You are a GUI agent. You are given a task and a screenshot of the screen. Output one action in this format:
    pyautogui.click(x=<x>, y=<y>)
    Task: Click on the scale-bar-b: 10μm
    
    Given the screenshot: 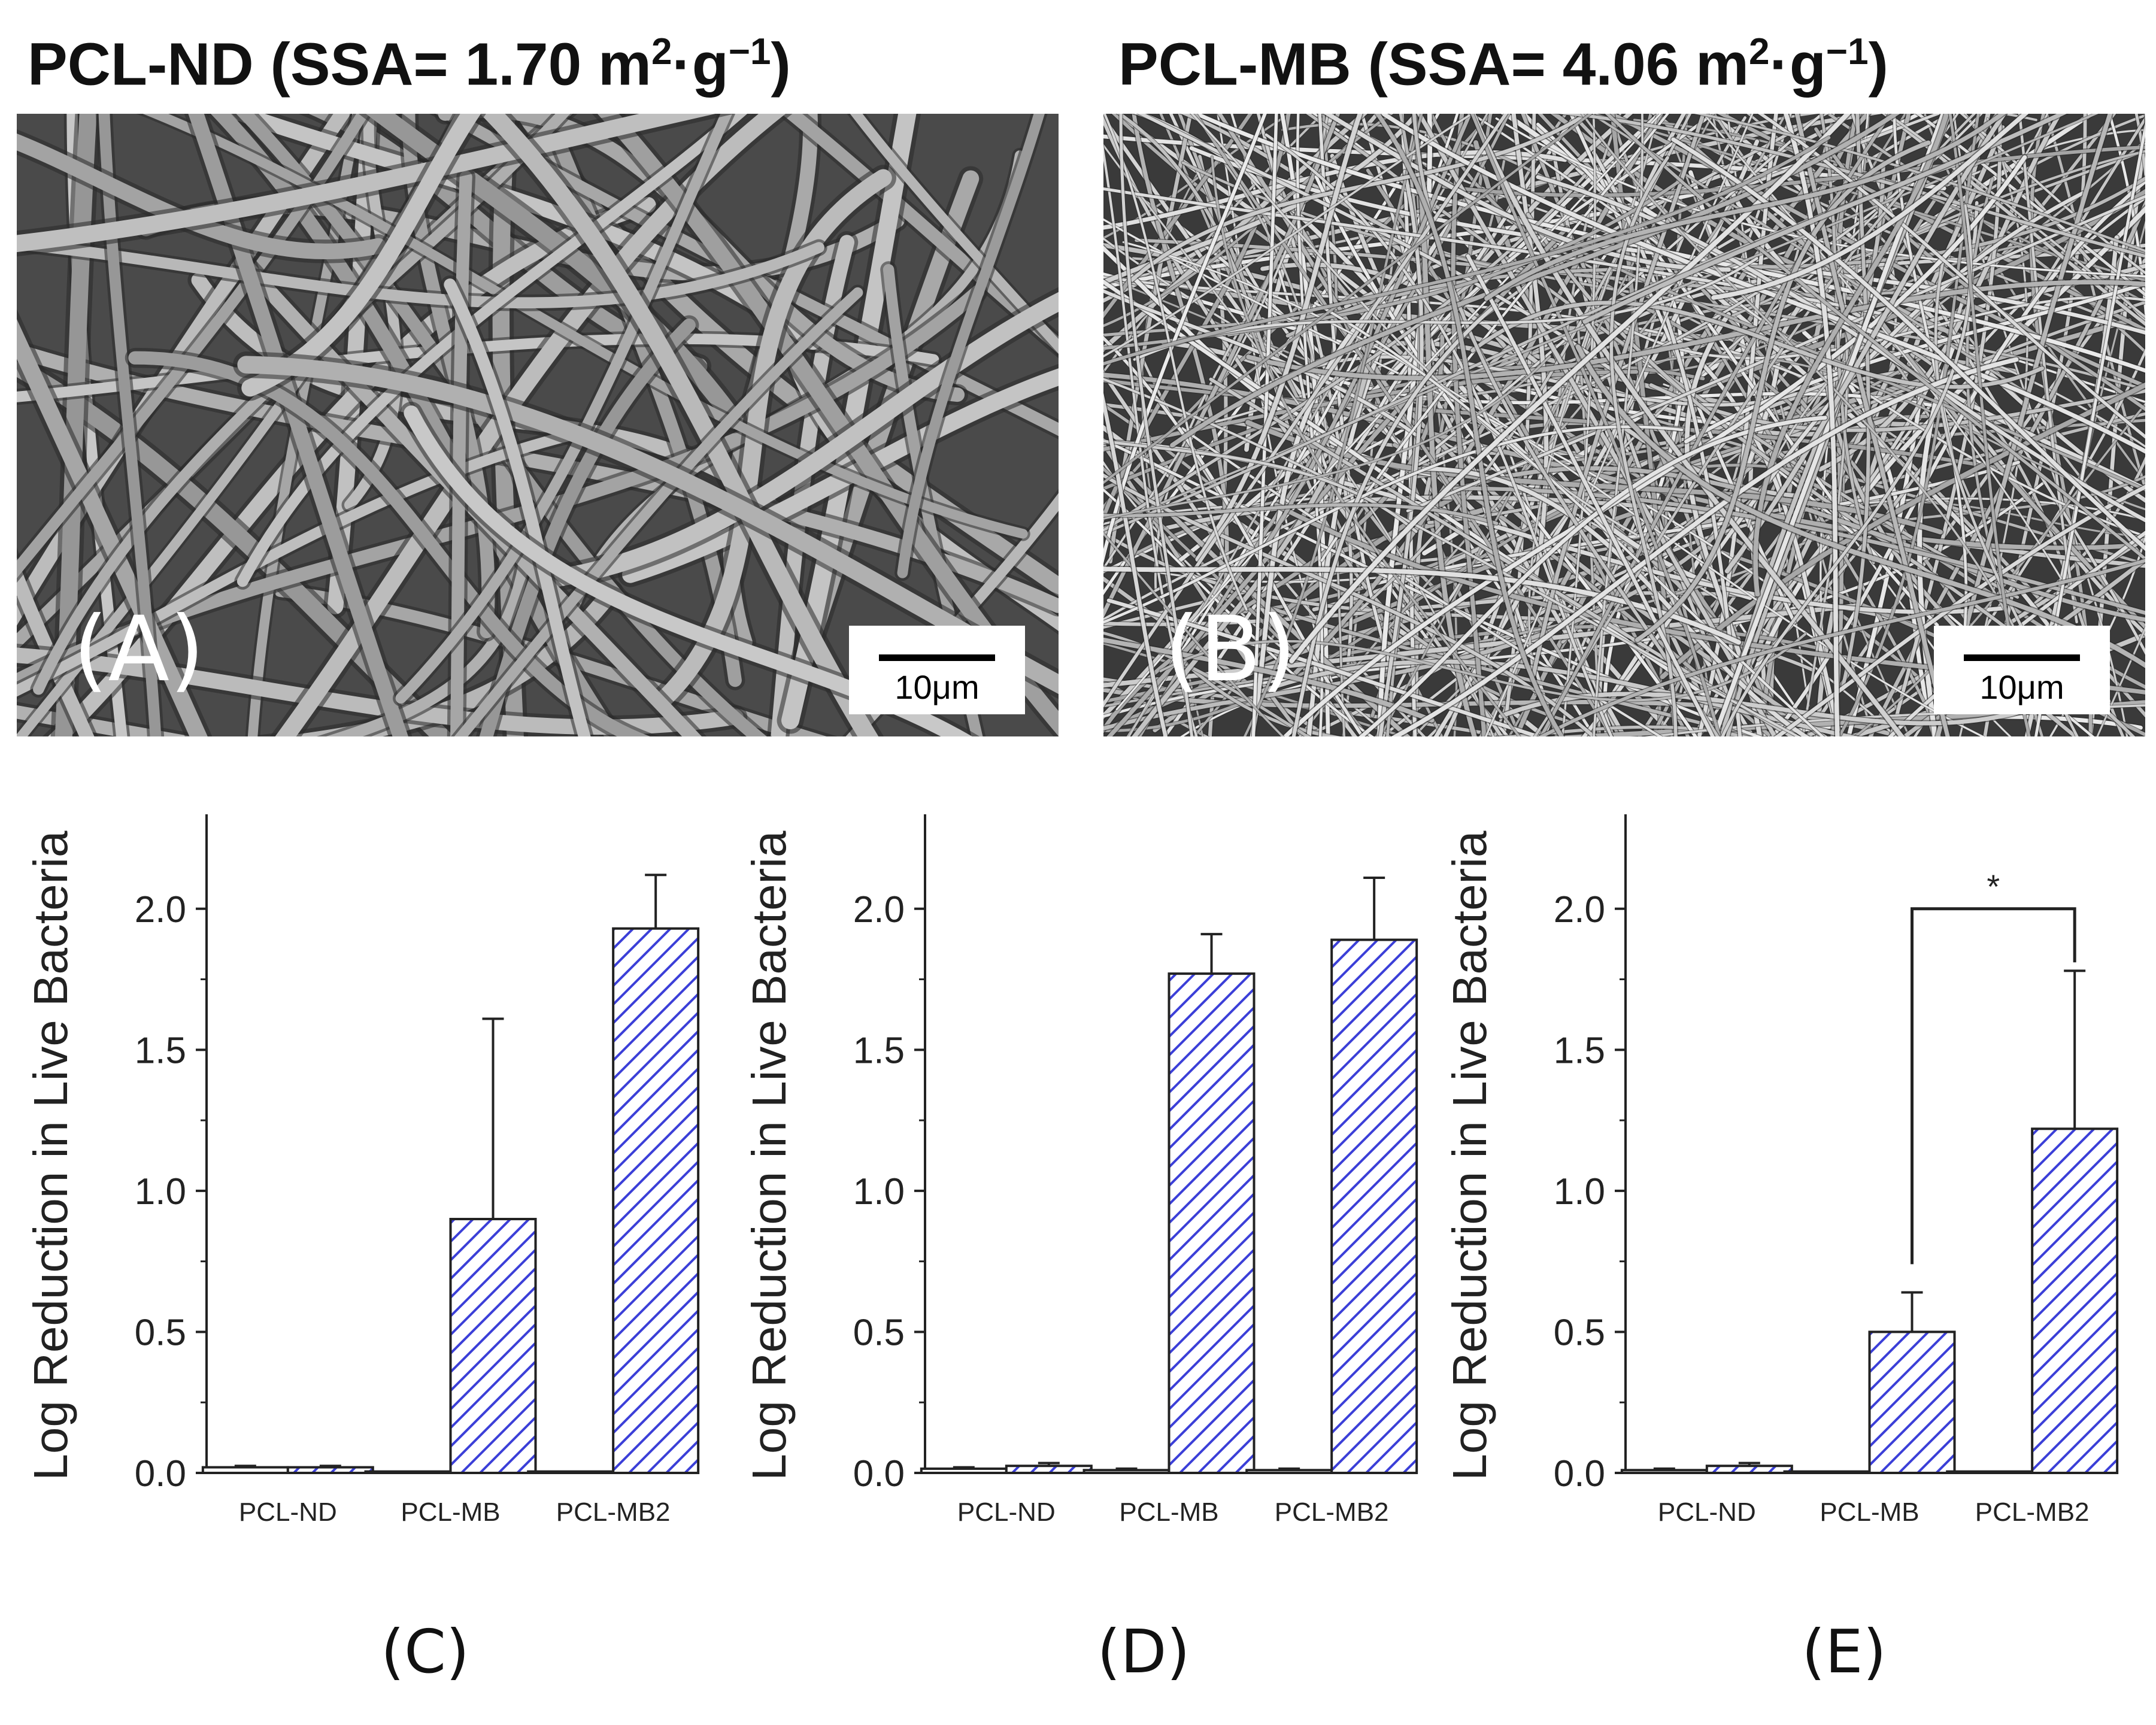 What is the action you would take?
    pyautogui.click(x=2022, y=670)
    